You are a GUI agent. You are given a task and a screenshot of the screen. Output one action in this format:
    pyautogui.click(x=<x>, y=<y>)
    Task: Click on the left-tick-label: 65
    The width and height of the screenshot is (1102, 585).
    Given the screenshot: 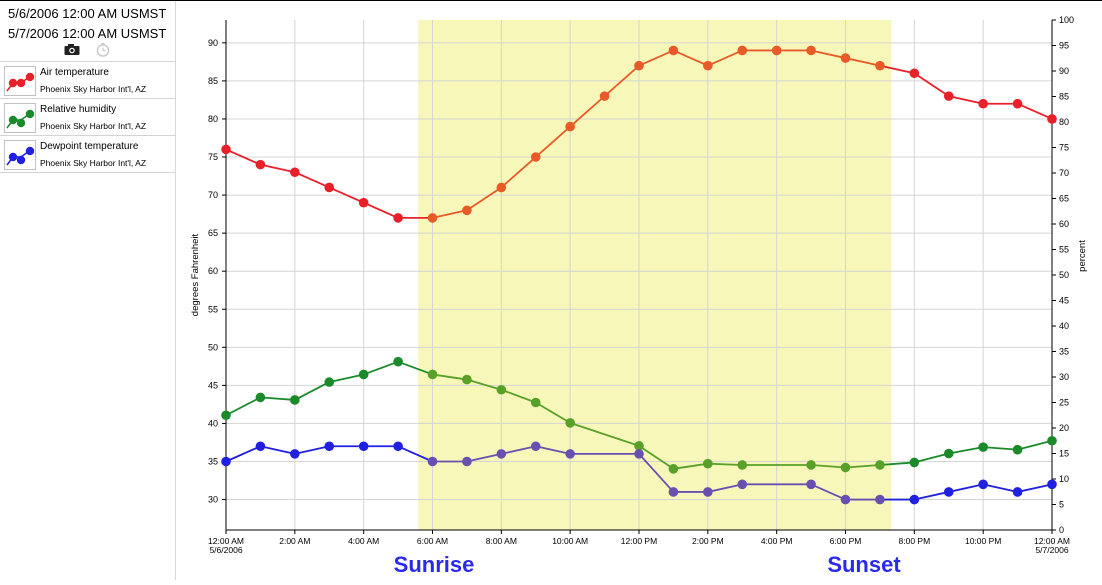 What is the action you would take?
    pyautogui.click(x=213, y=233)
    